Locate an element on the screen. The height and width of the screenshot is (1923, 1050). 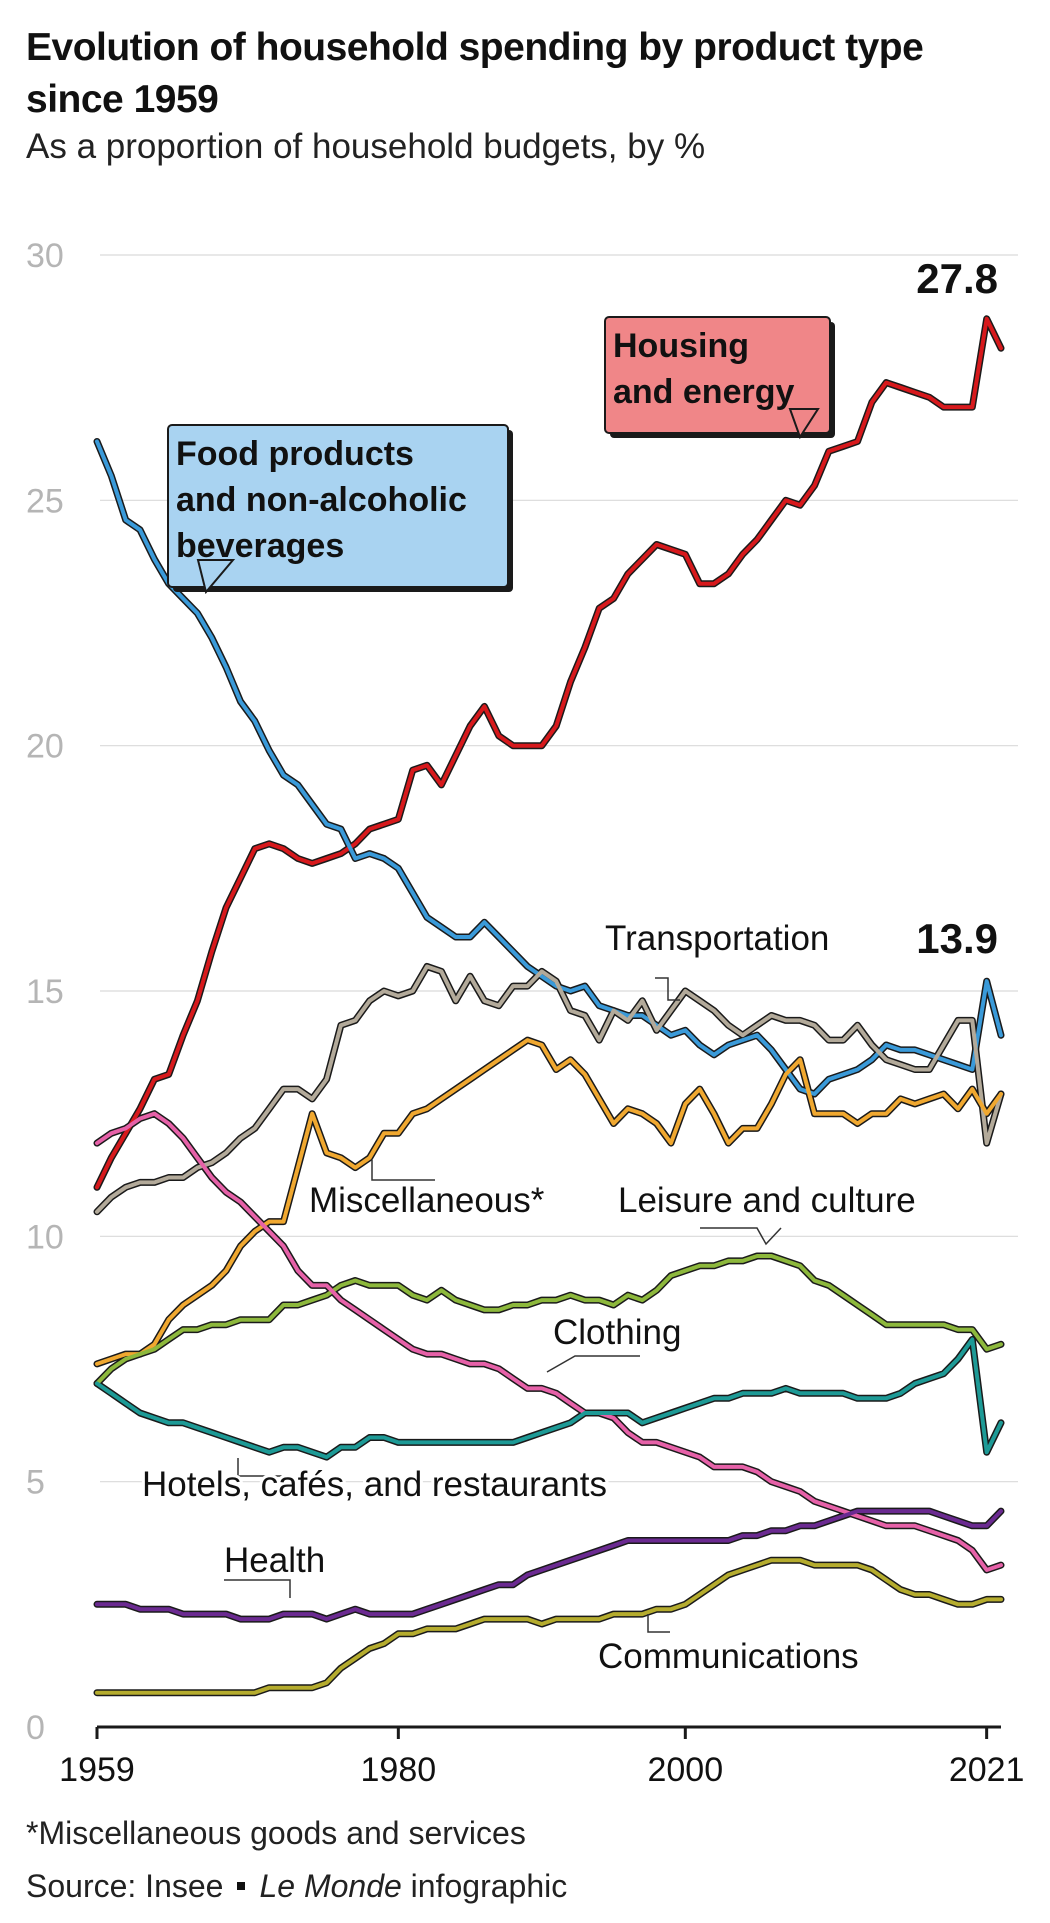
health-label: Health is located at coordinates (274, 1560).